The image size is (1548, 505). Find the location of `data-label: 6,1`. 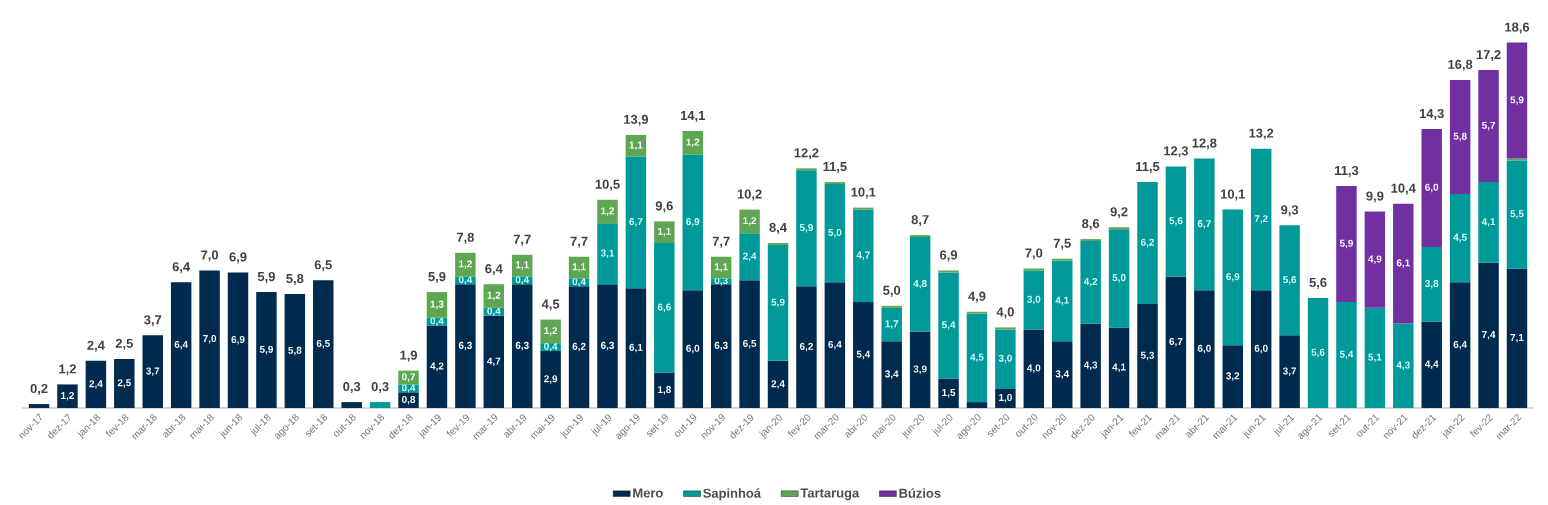

data-label: 6,1 is located at coordinates (636, 348).